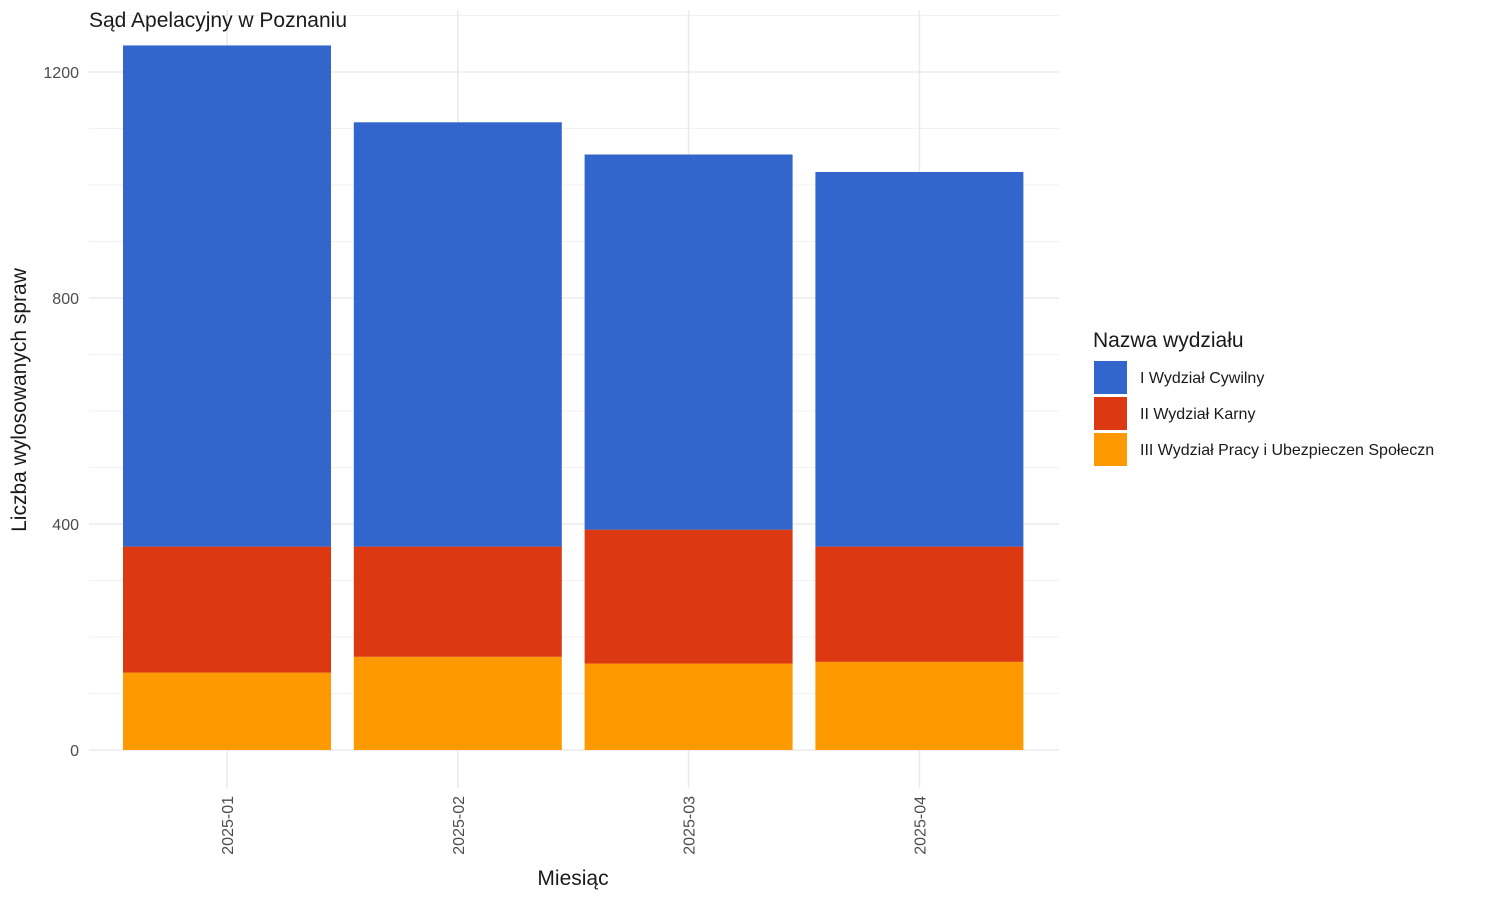  I want to click on x-tick-label: 2025-01, so click(228, 825).